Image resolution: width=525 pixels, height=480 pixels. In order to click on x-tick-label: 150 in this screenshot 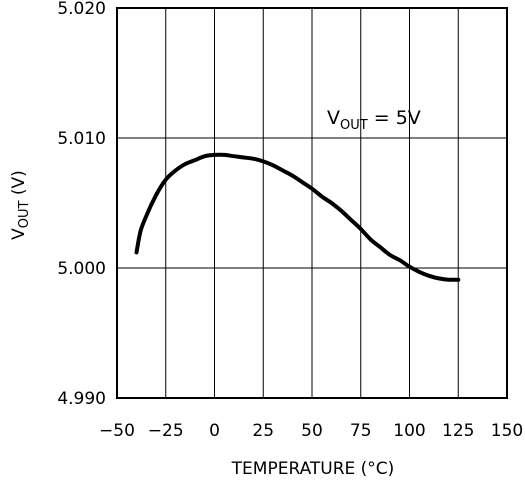, I will do `click(507, 431)`.